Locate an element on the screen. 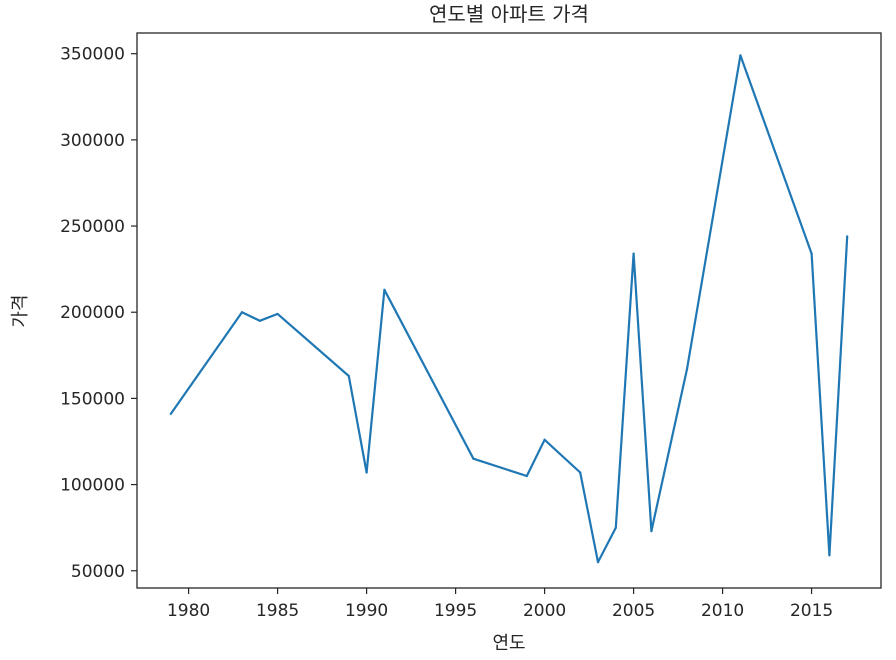 The image size is (896, 660). y-tick-label: 150000 is located at coordinates (92, 399).